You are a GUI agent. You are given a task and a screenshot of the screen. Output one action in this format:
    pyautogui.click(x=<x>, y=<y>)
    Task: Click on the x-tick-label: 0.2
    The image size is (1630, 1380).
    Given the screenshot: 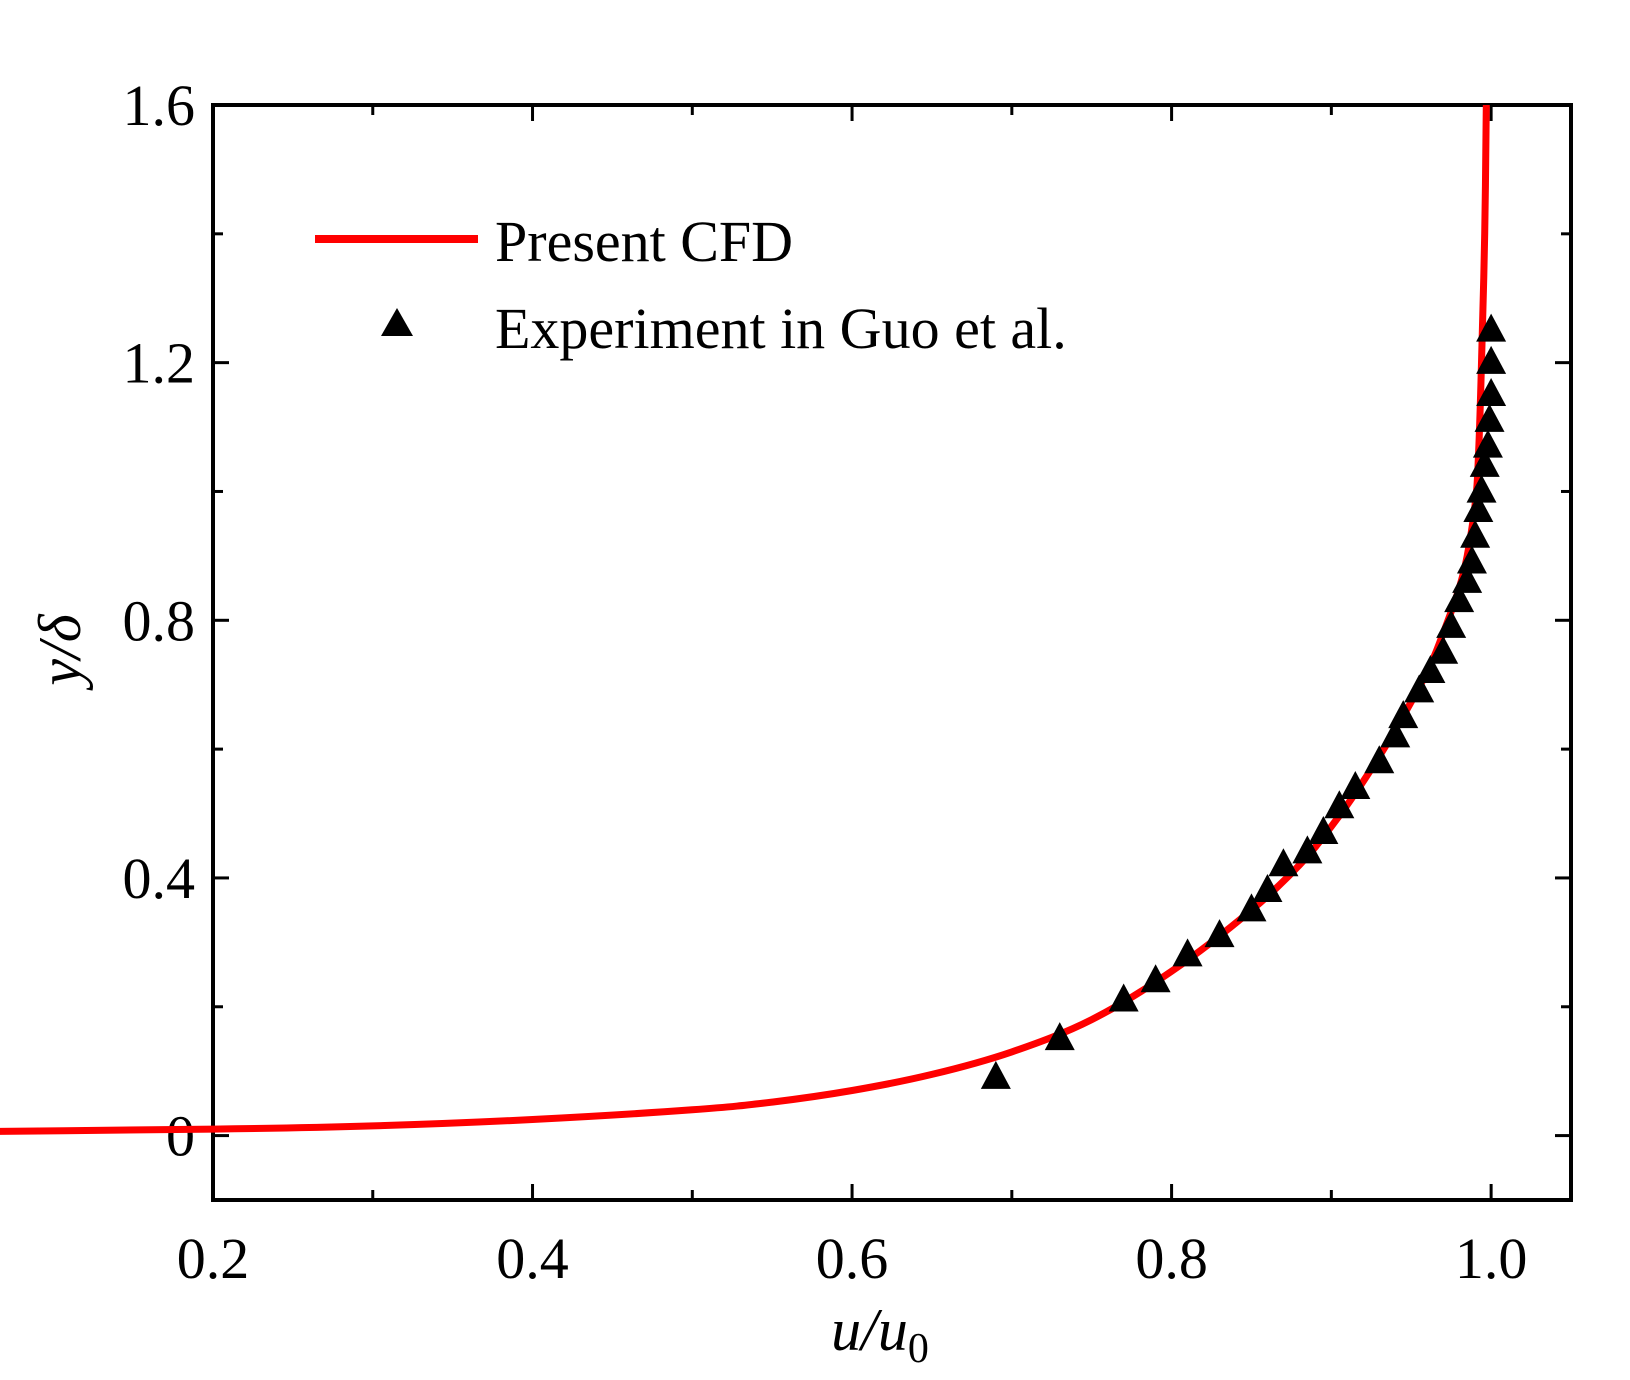 What is the action you would take?
    pyautogui.click(x=213, y=1258)
    